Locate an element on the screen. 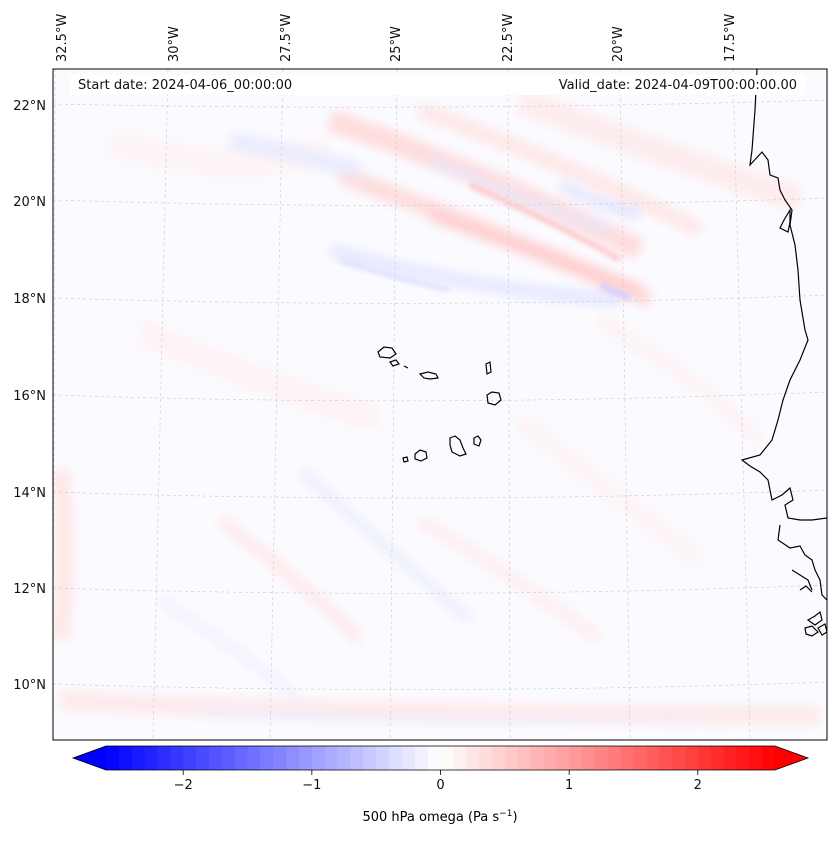 The image size is (837, 843). colorbar-extend-high is located at coordinates (791, 758).